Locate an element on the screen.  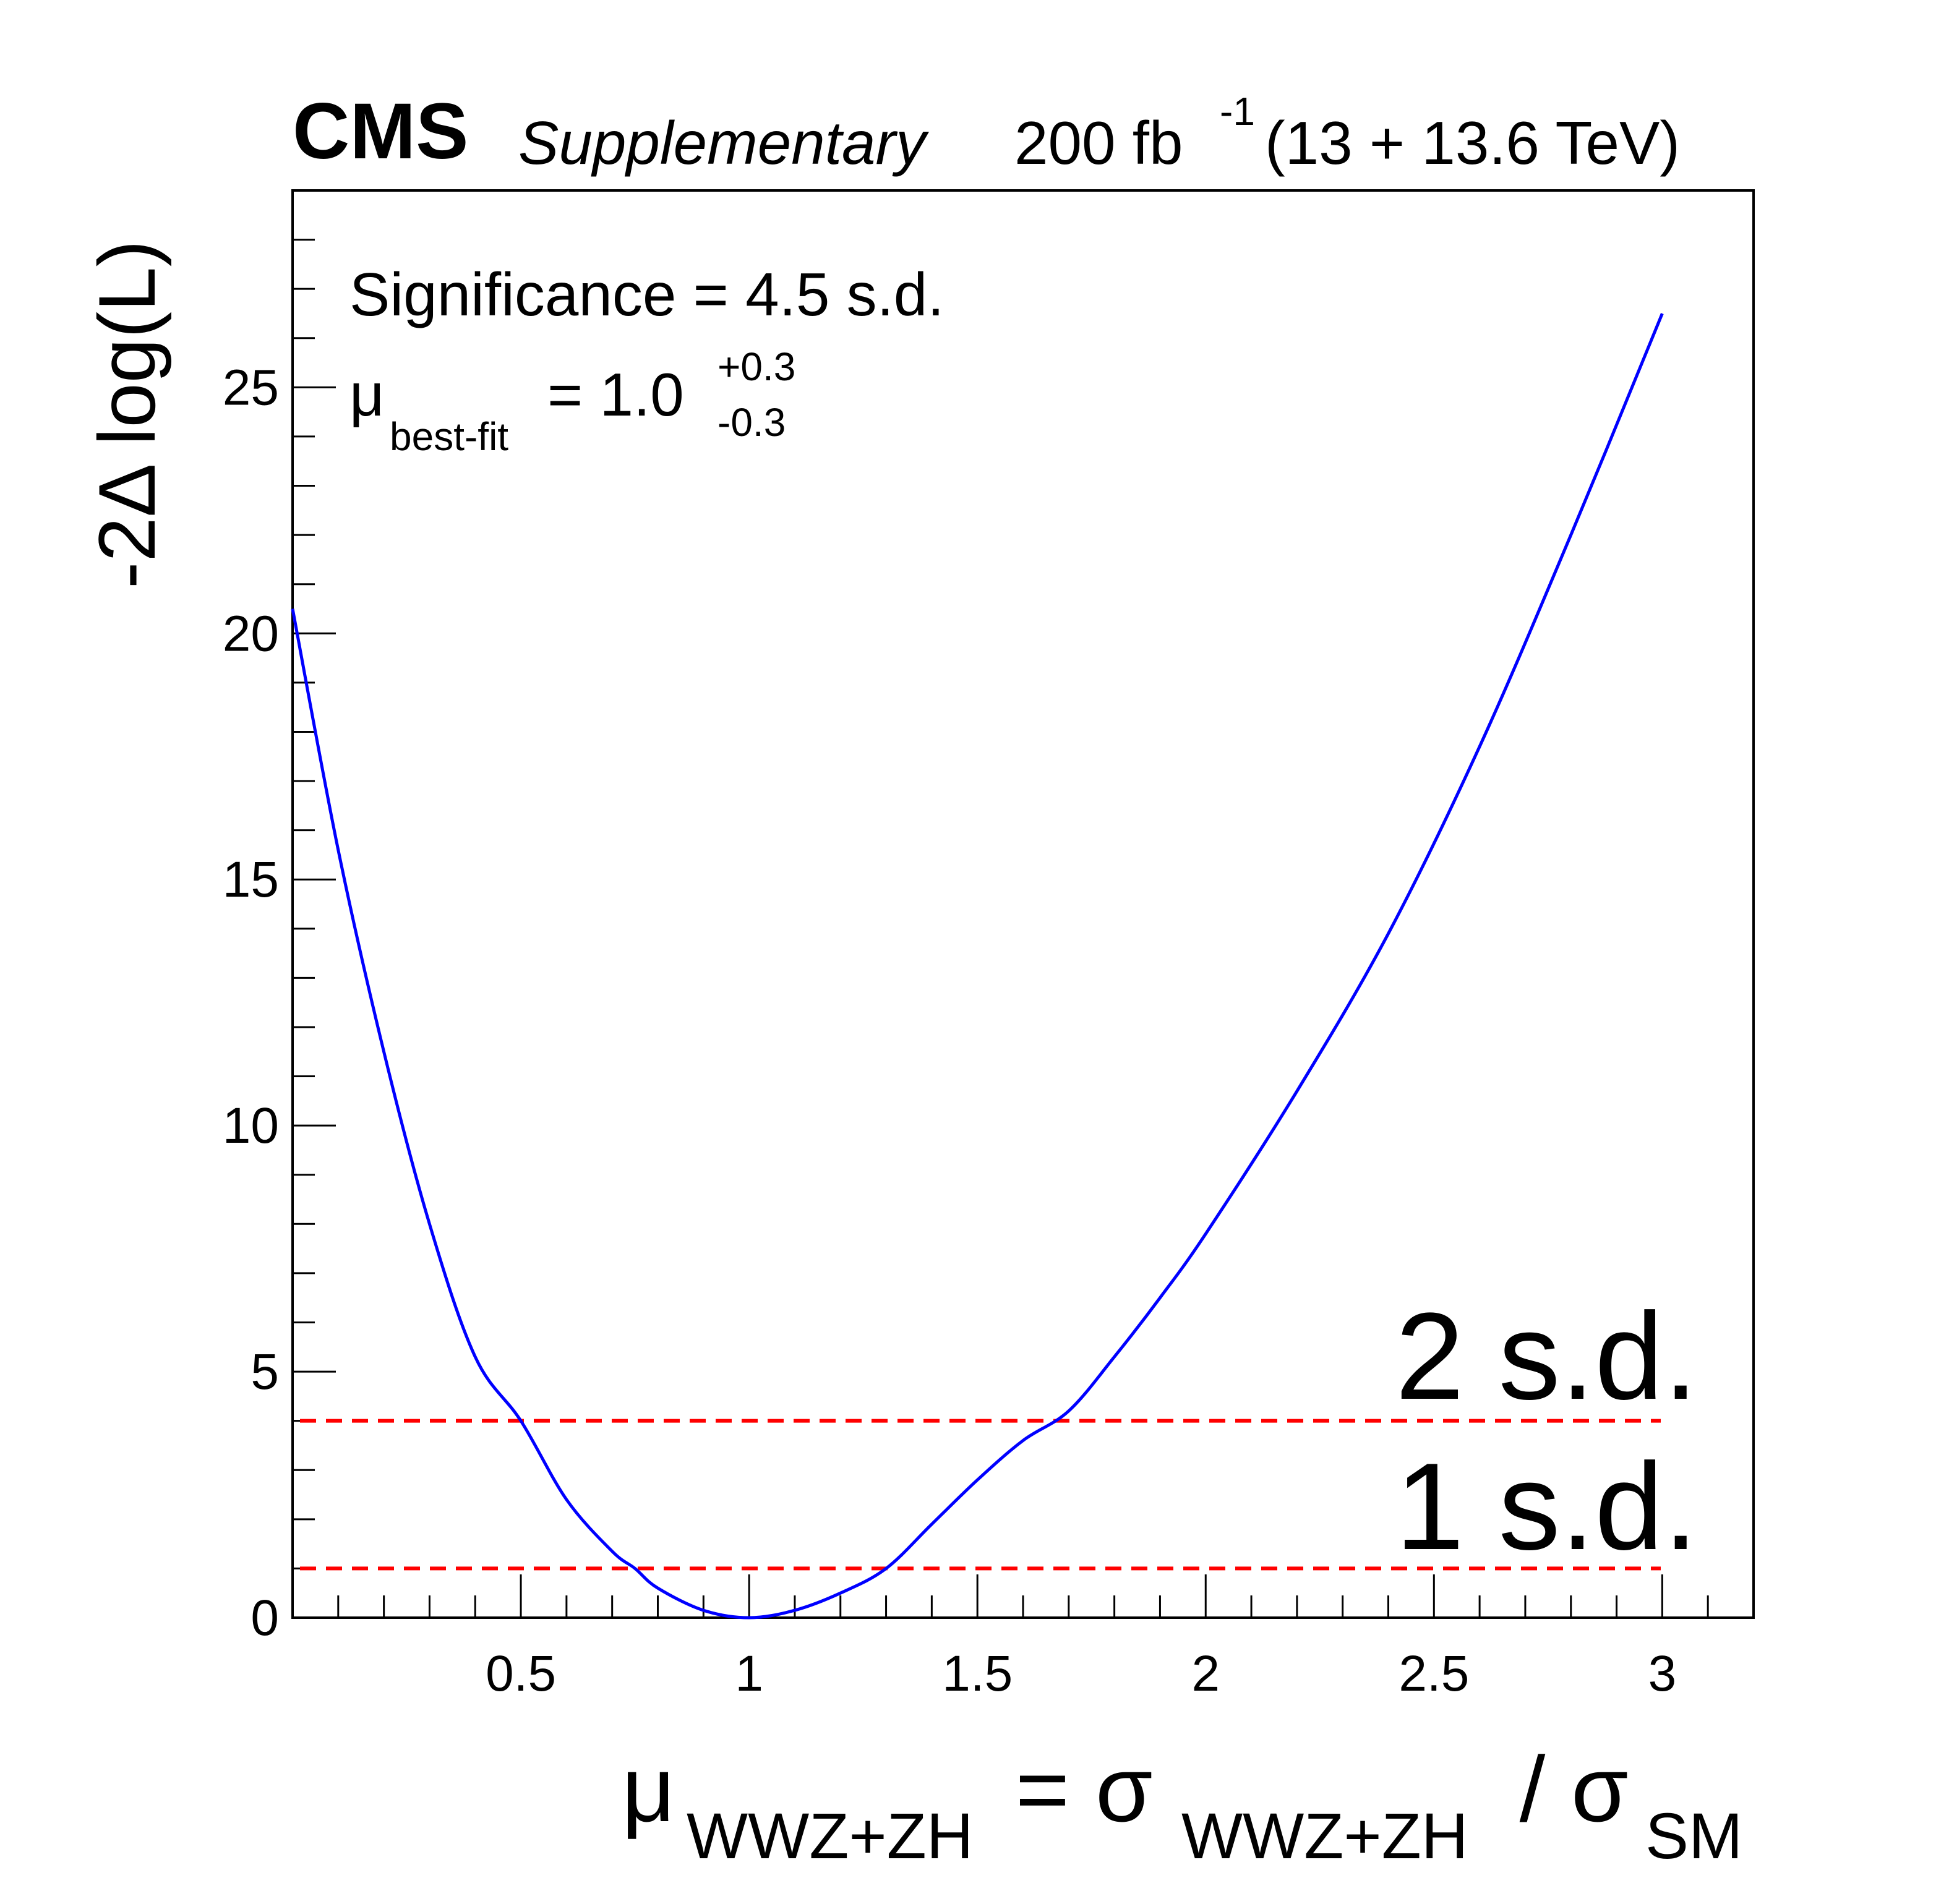
mu-best-fit-up-error: +0.3 is located at coordinates (756, 366).